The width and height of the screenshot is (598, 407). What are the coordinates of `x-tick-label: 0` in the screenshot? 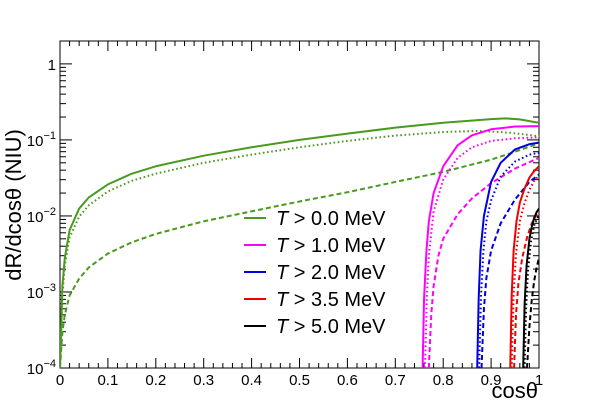 It's located at (60, 380).